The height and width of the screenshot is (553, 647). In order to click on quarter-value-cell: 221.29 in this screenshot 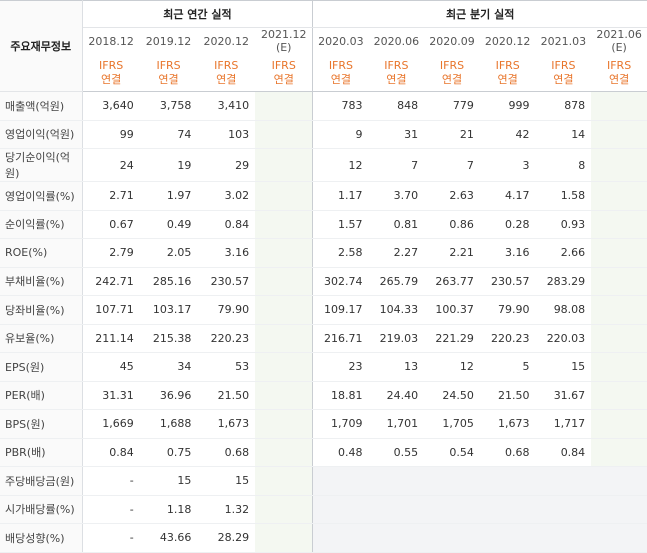, I will do `click(452, 338)`.